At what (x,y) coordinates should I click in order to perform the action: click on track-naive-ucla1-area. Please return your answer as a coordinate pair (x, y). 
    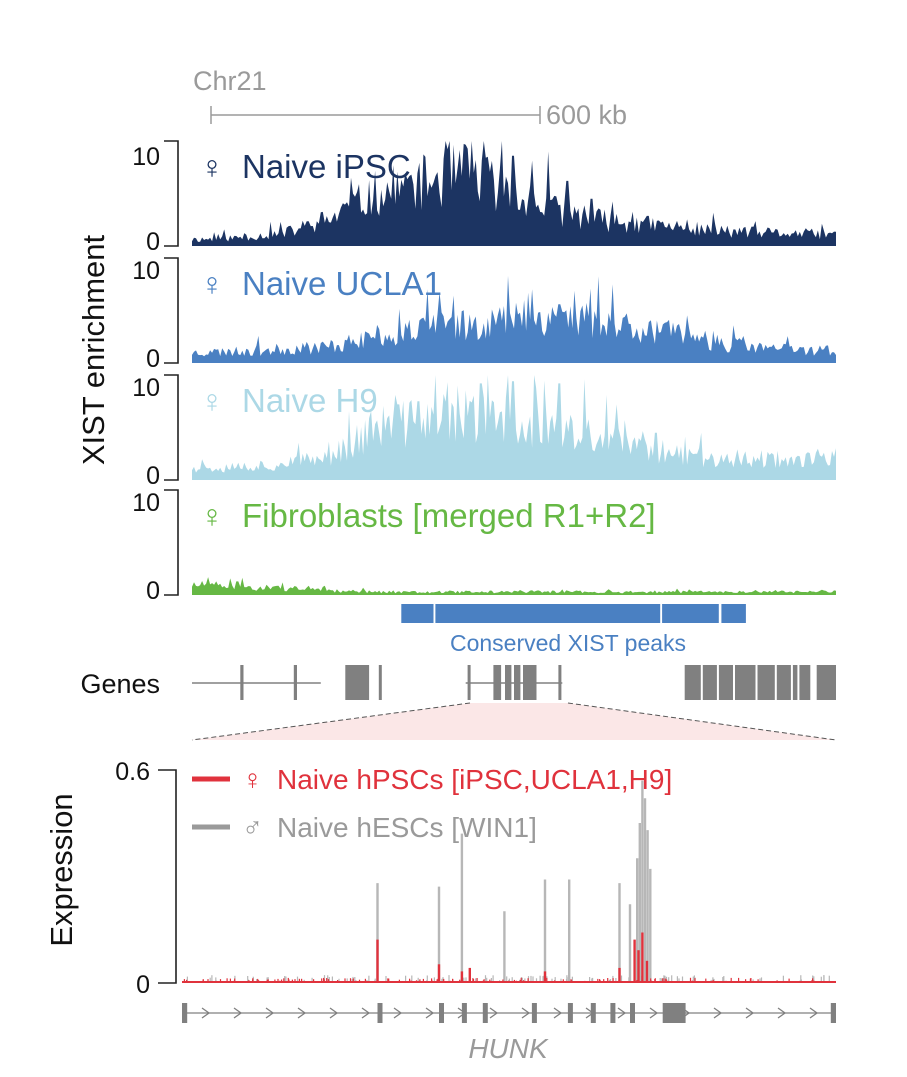
    Looking at the image, I should click on (514, 319).